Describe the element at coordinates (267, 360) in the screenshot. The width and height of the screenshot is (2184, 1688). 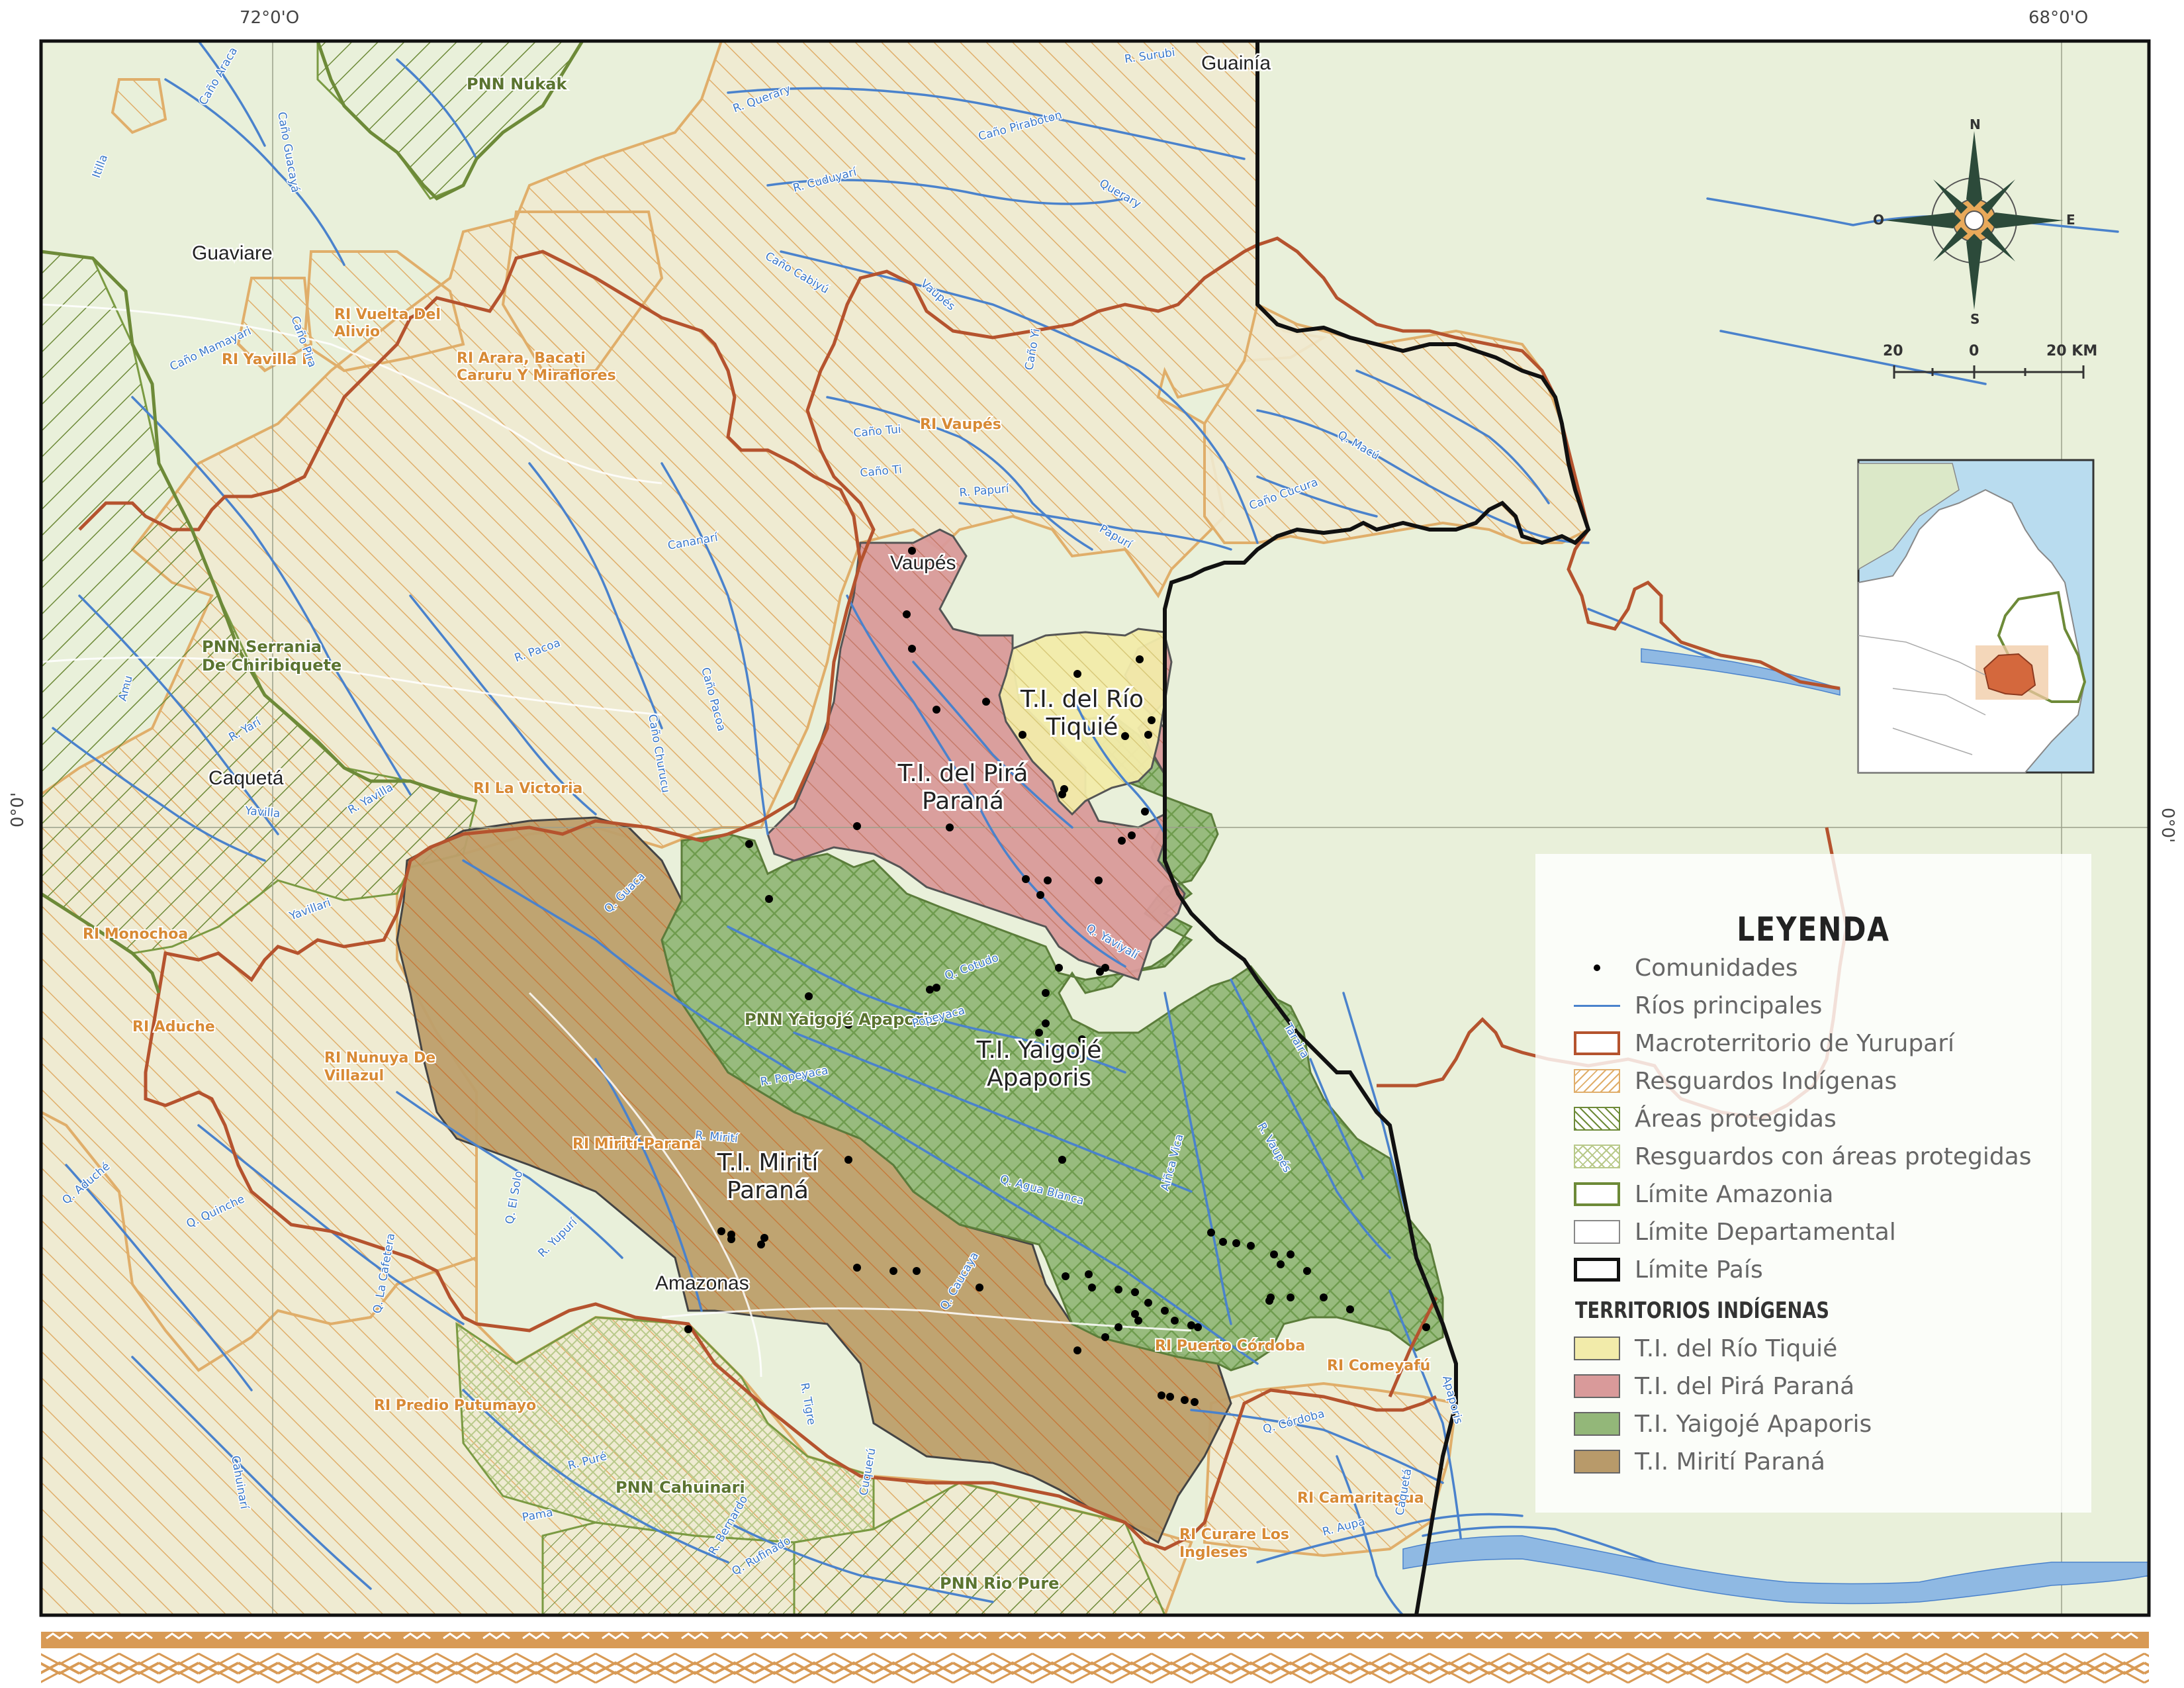
I see `ri-yavilla: RI Yavilla II` at that location.